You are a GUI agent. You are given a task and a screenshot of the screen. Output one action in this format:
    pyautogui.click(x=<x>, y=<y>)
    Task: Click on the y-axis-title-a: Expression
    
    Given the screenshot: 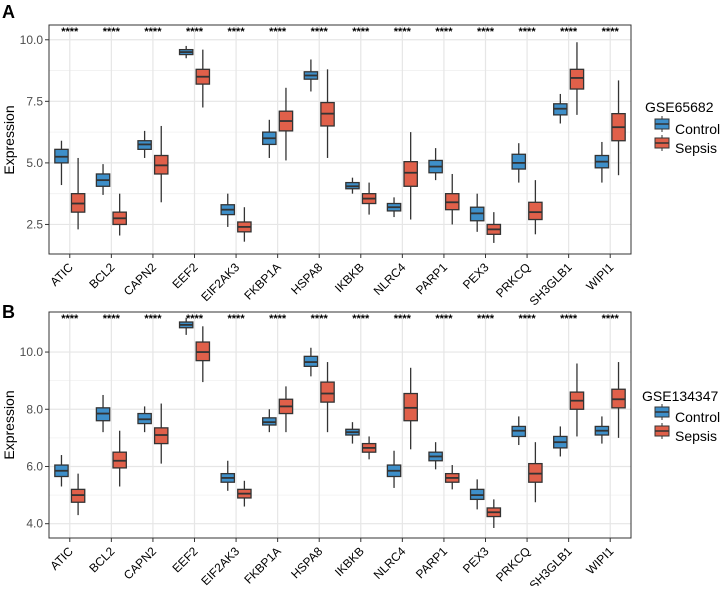 What is the action you would take?
    pyautogui.click(x=9, y=139)
    